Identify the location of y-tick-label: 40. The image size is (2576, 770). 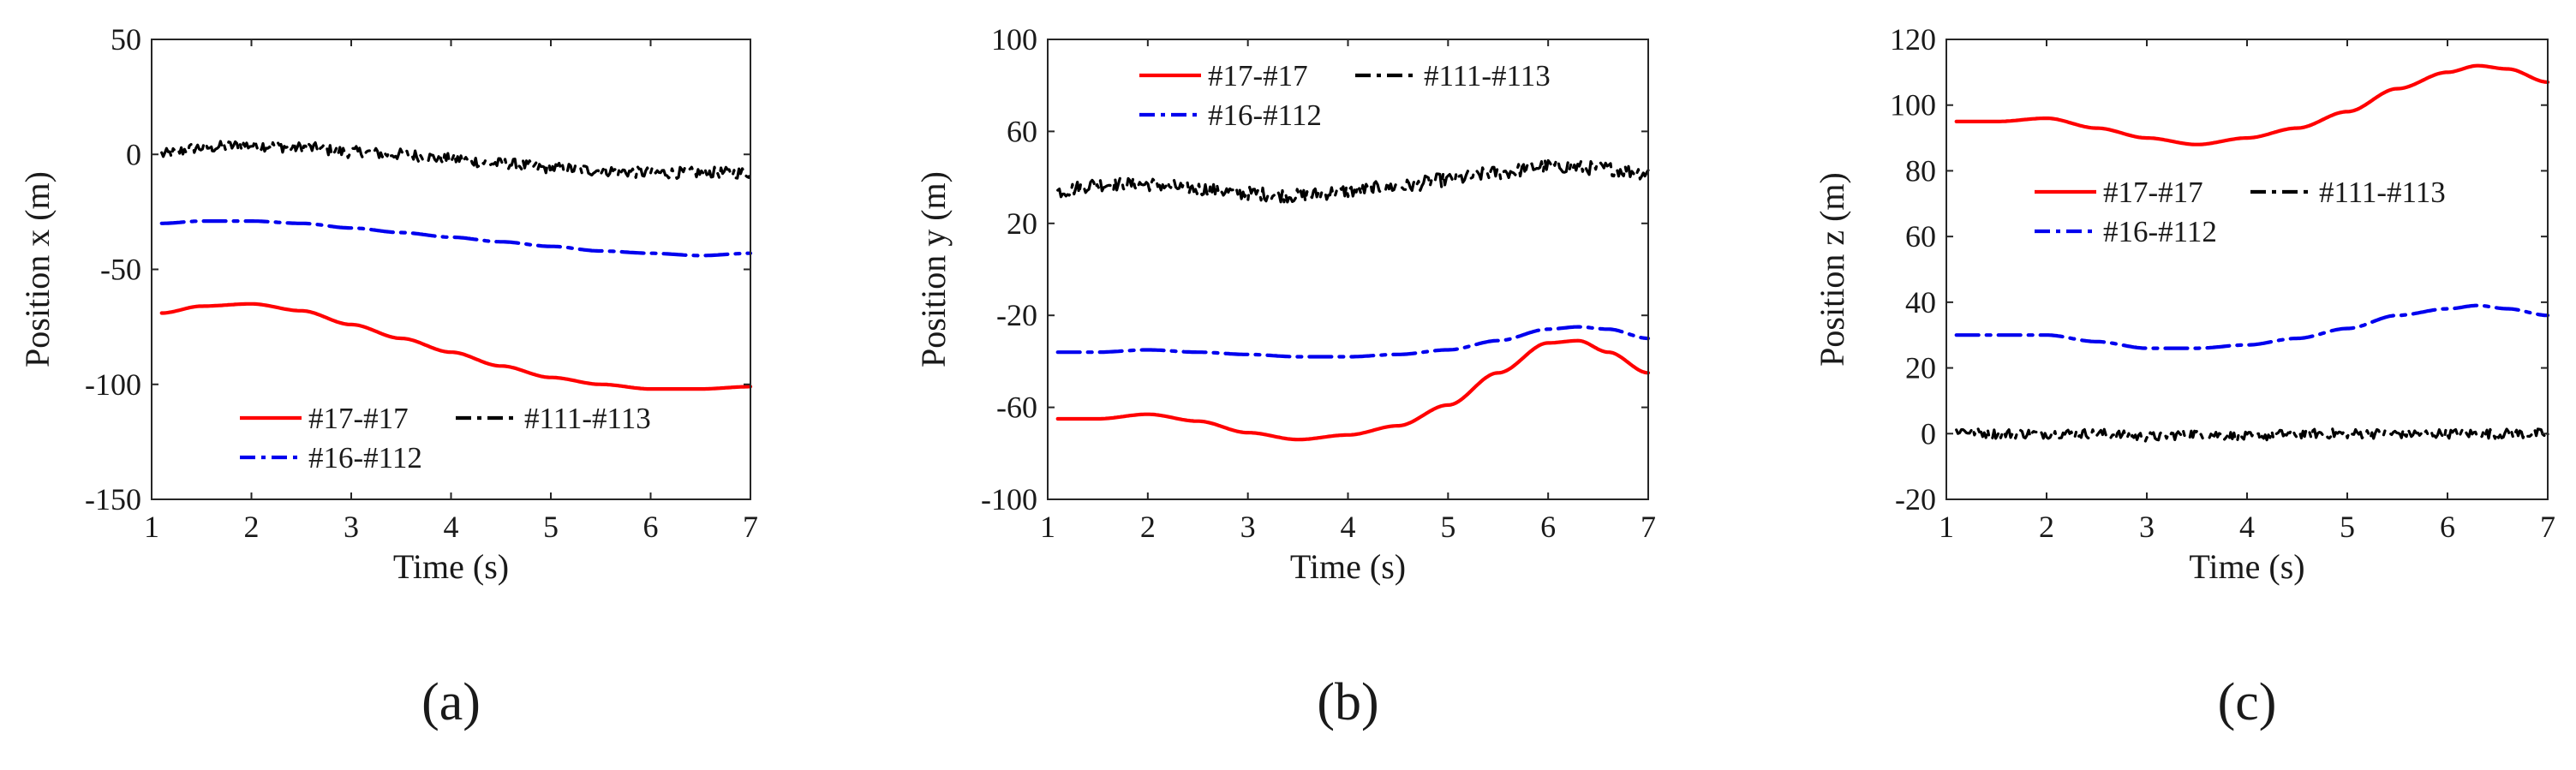
(1921, 302).